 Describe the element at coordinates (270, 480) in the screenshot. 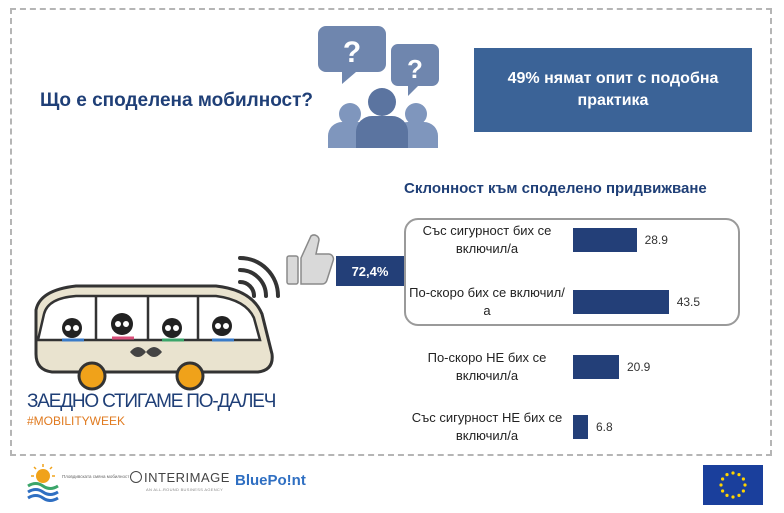

I see `bluepoint-logo: BluePo!nt` at that location.